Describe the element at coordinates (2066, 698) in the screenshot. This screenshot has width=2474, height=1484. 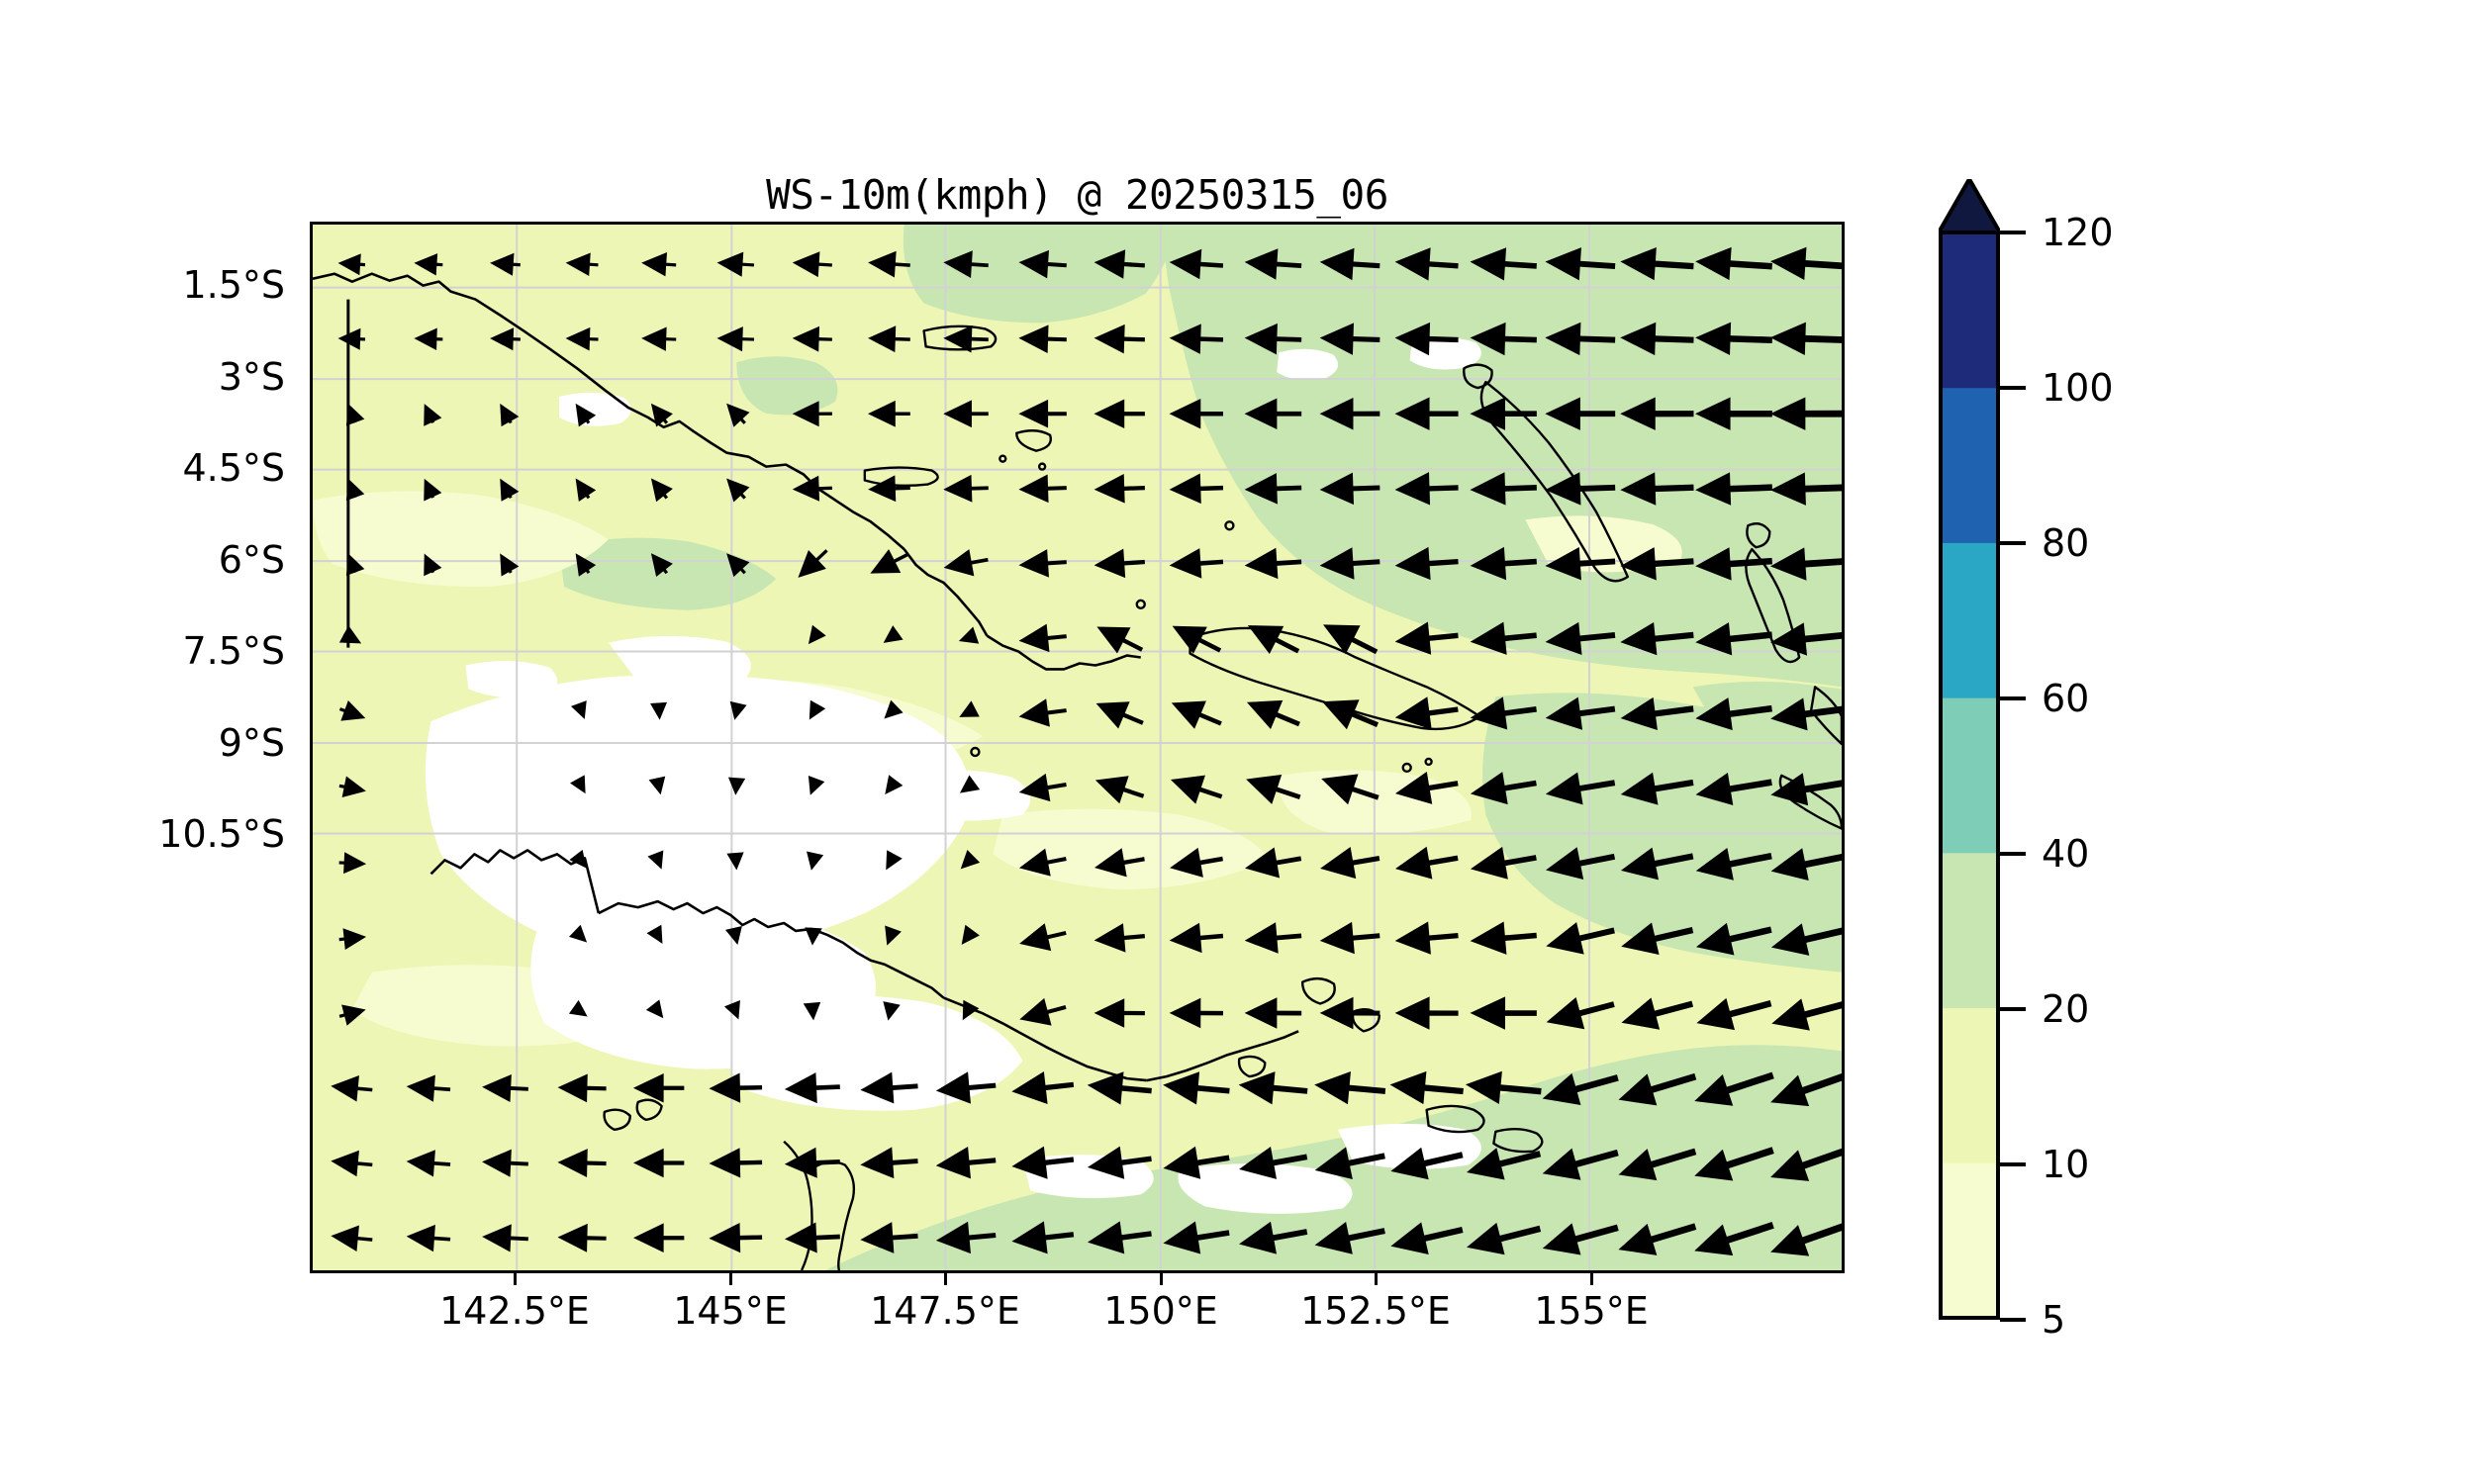
I see `cbtick-label-60: 60` at that location.